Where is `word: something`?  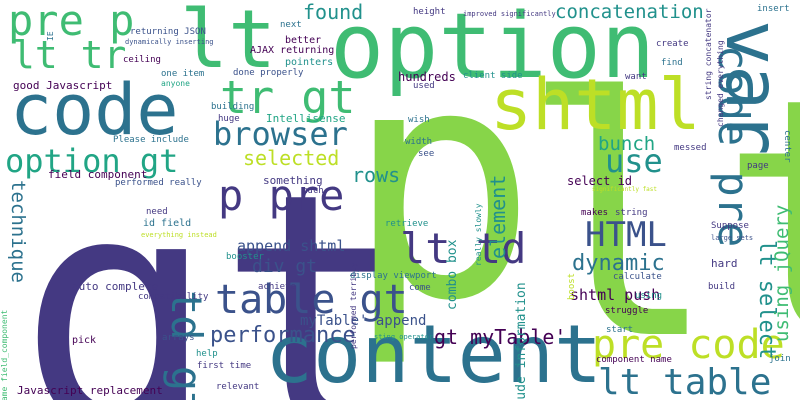 word: something is located at coordinates (293, 180).